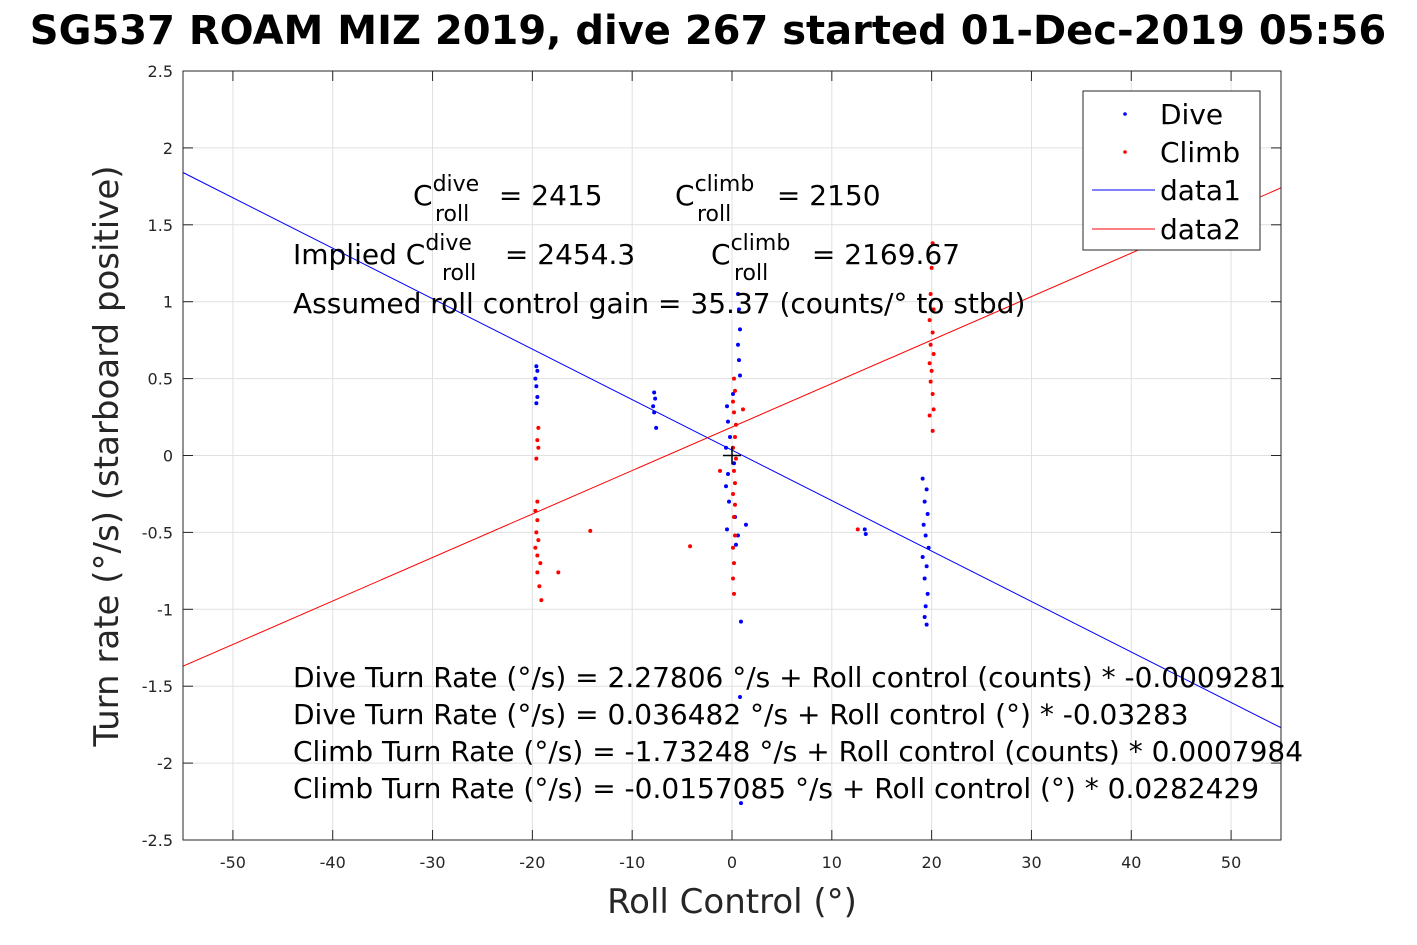 This screenshot has width=1417, height=945. Describe the element at coordinates (464, 258) in the screenshot. I see `implied-dive-annotation: Implied Cdive roll = 2454.3` at that location.